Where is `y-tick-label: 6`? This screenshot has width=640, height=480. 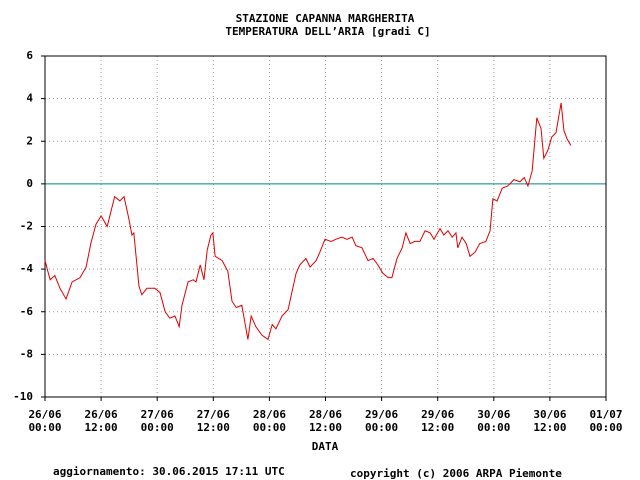
y-tick-label: 6 is located at coordinates (29, 55).